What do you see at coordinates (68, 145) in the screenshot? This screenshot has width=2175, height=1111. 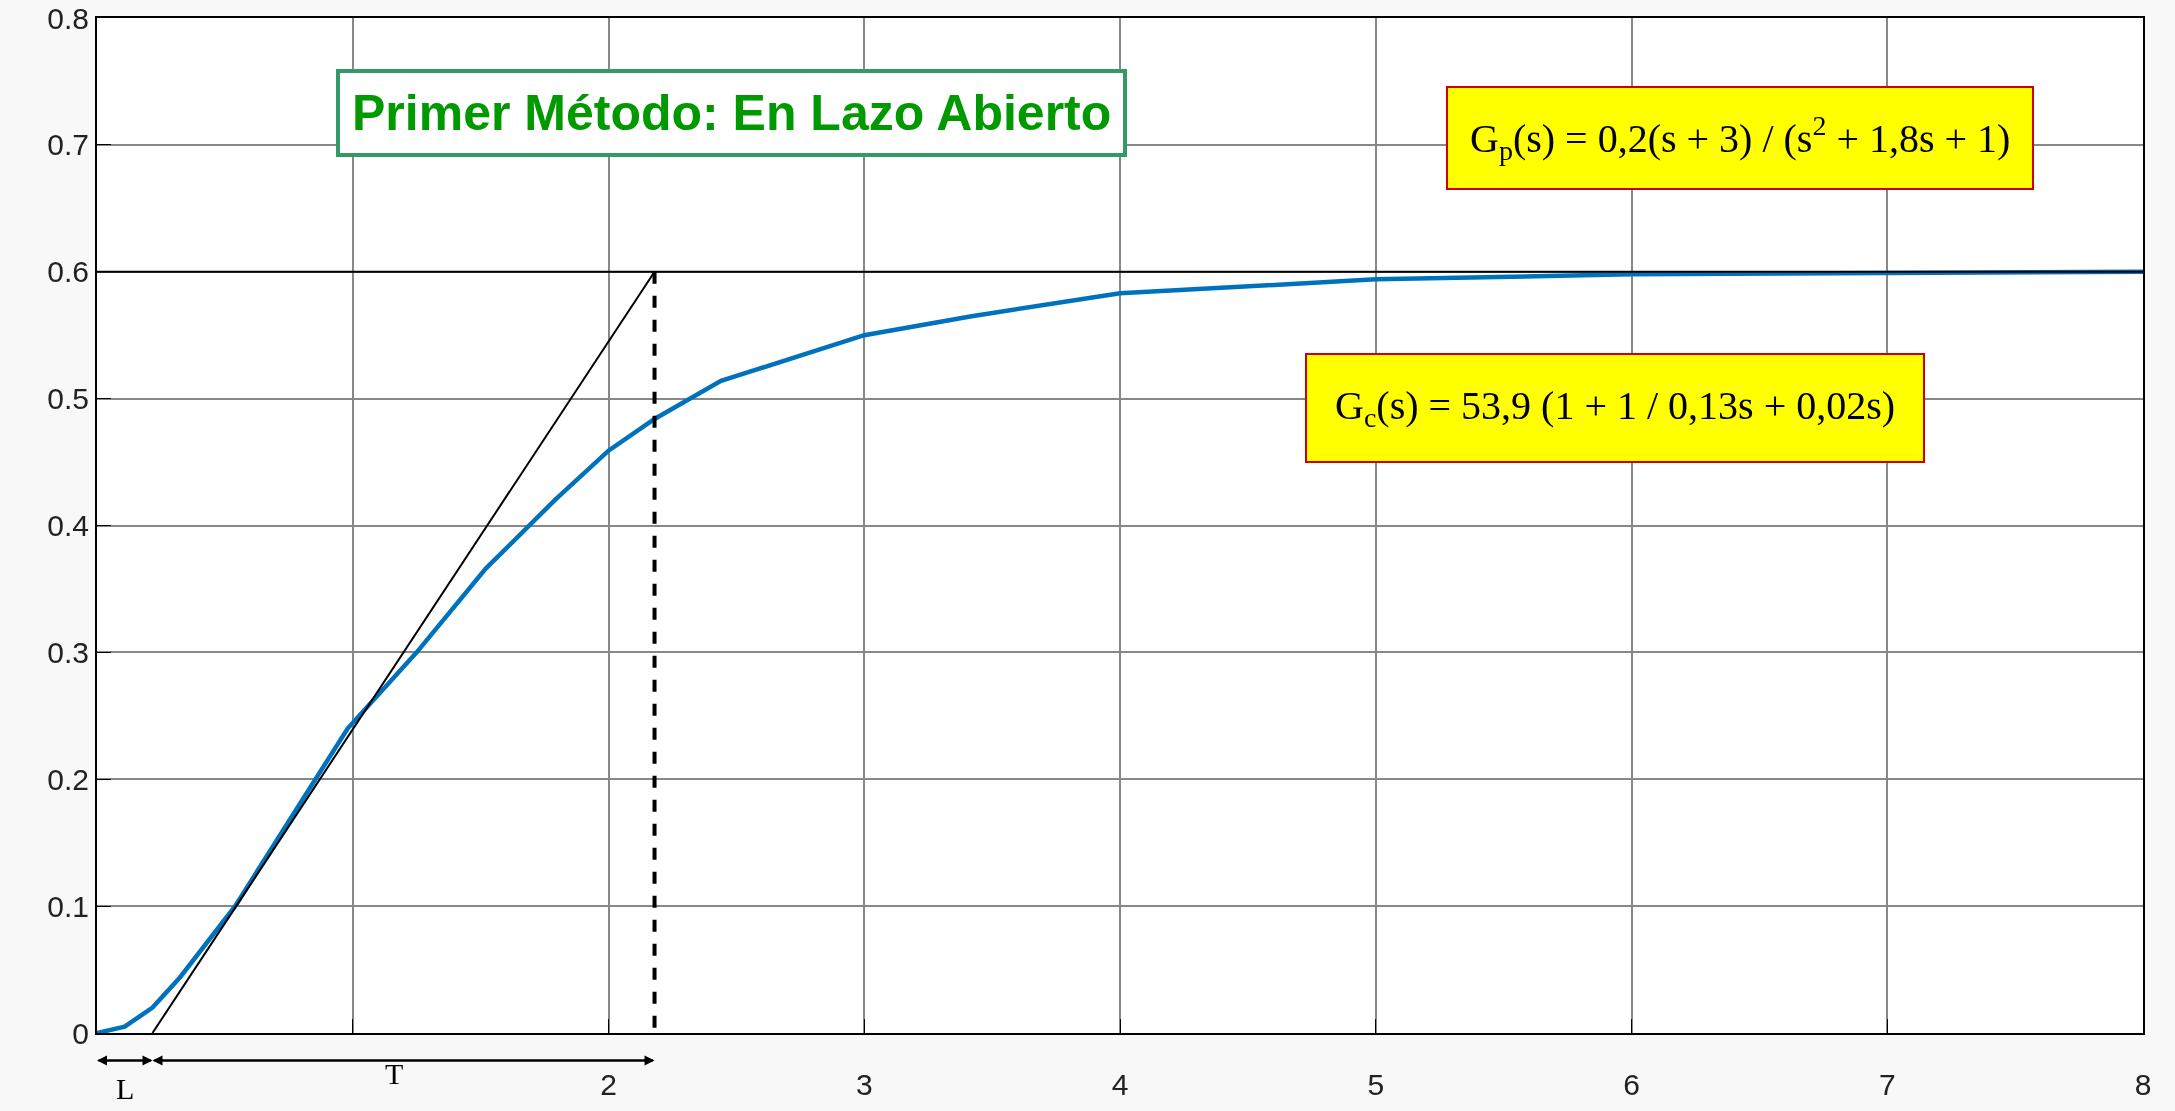 I see `y-tick-label: 0.7` at bounding box center [68, 145].